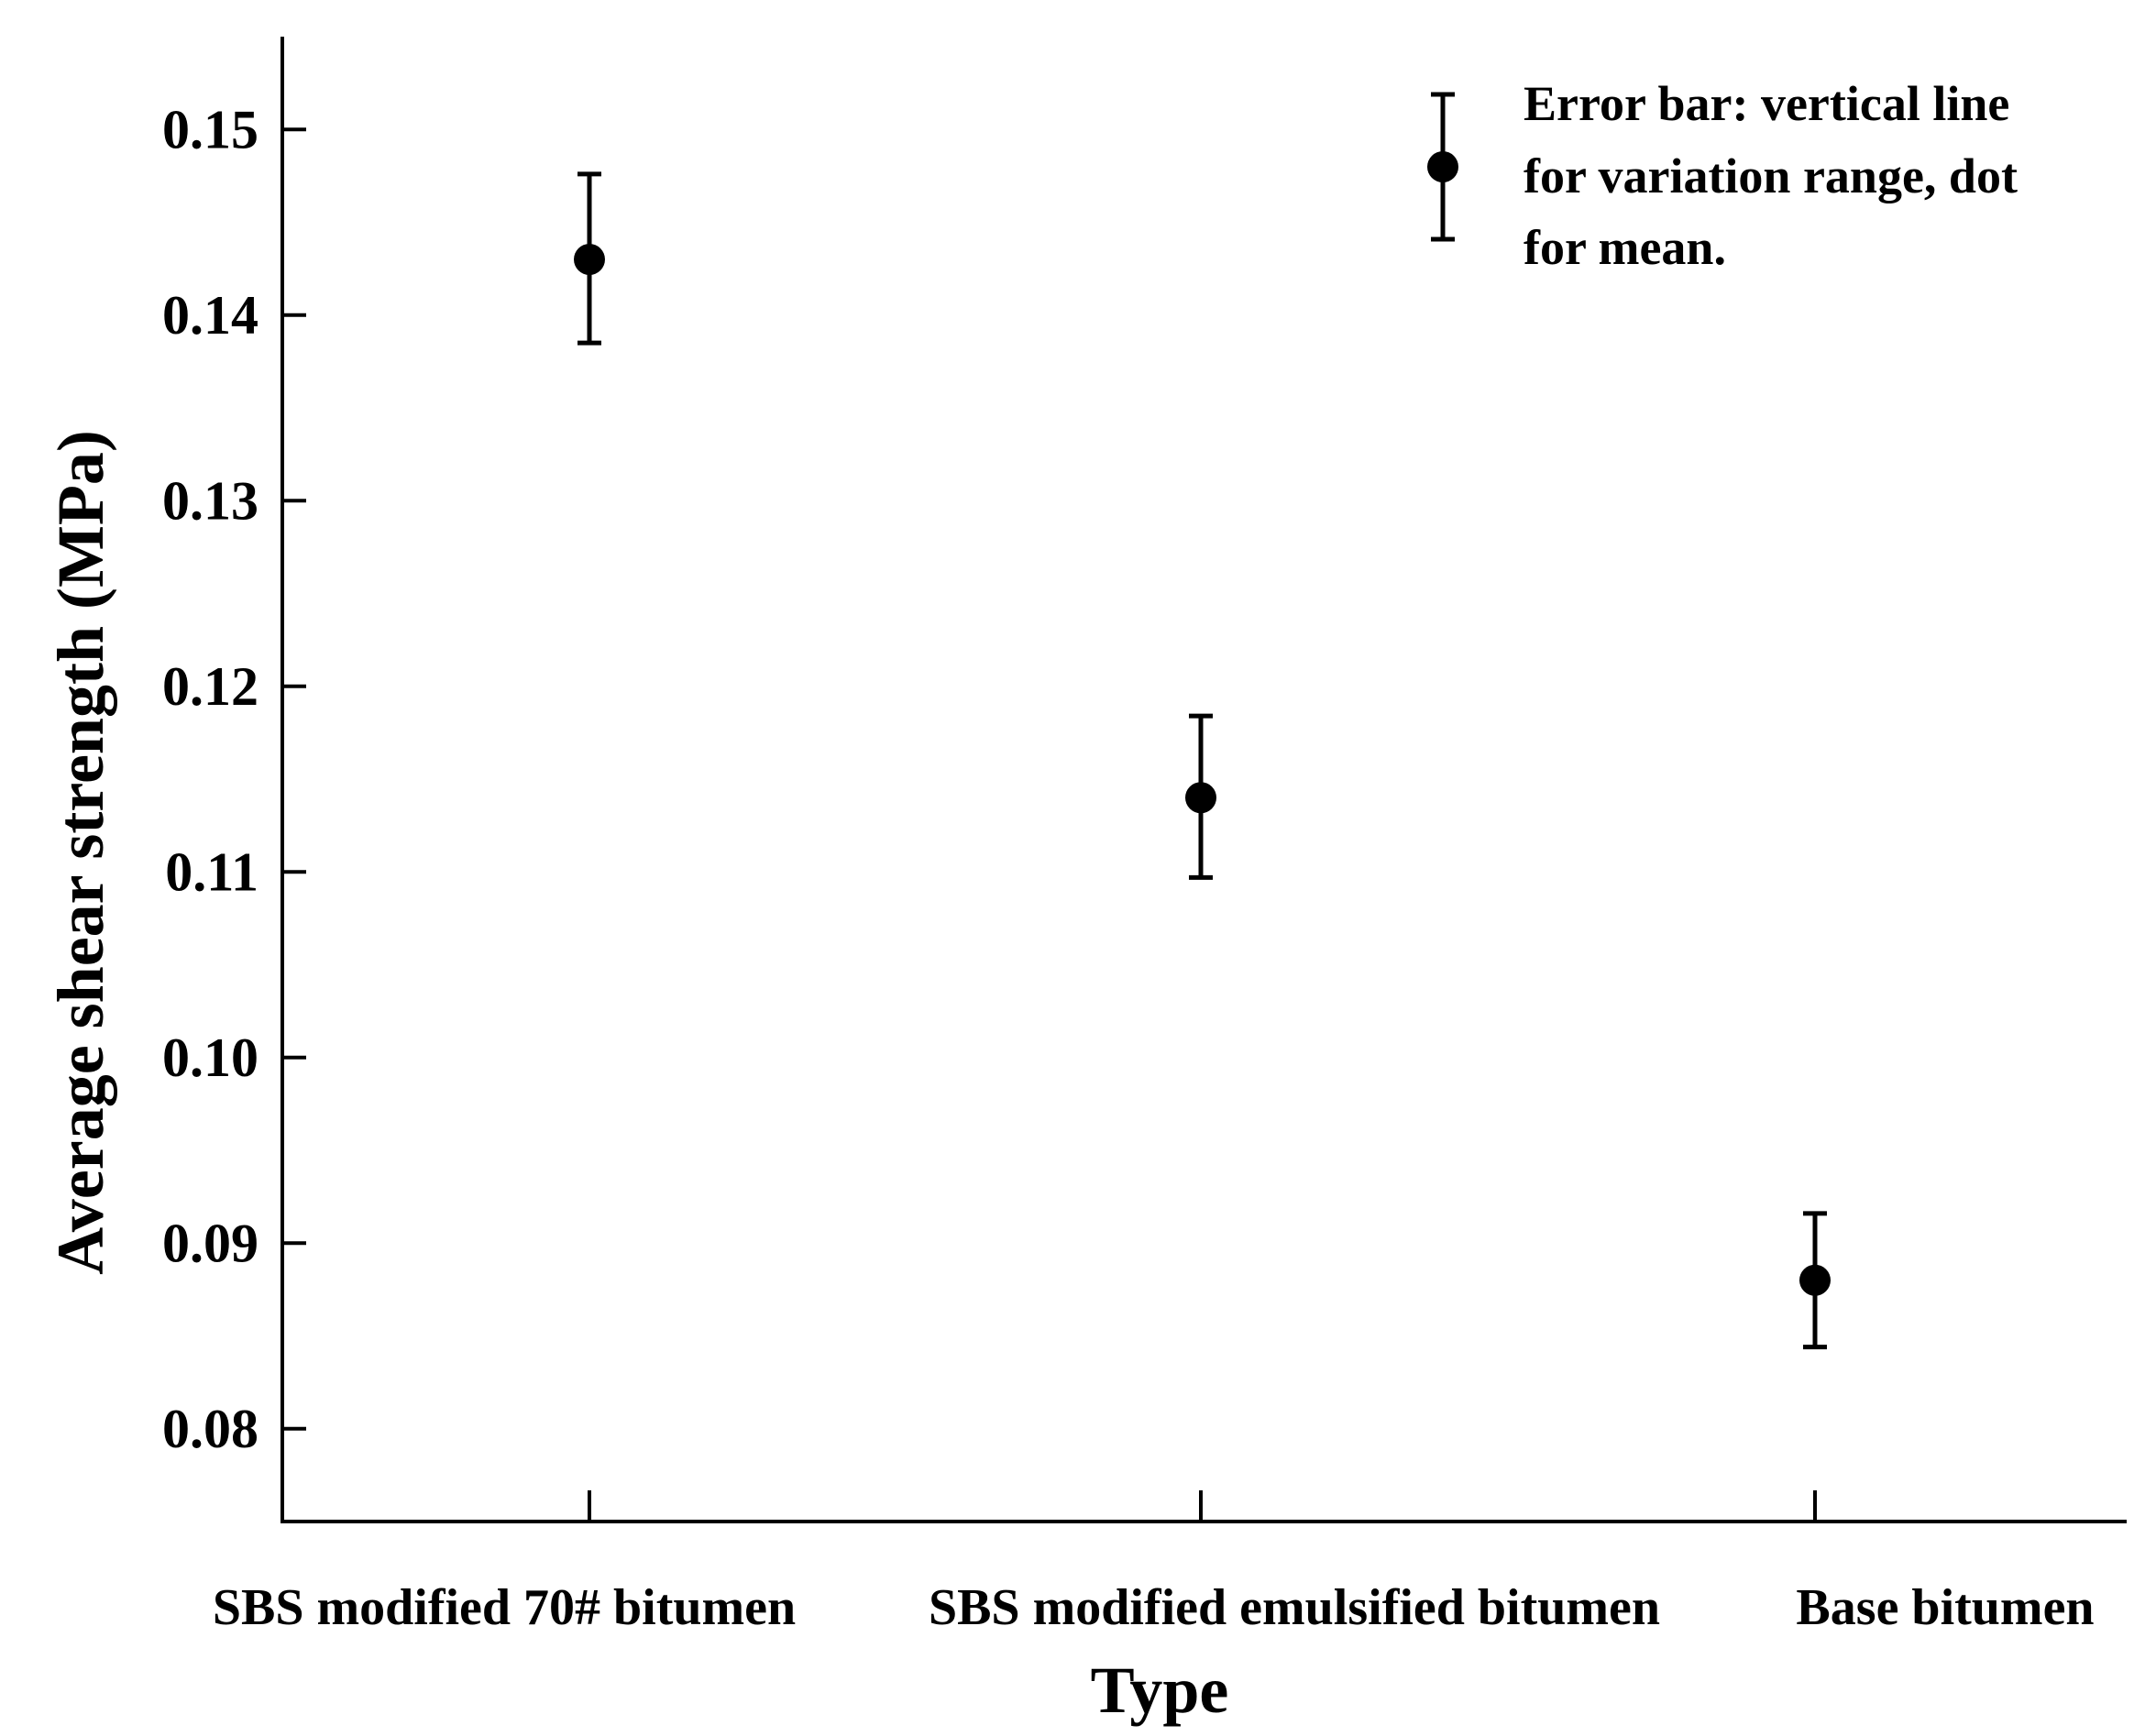 This screenshot has width=2156, height=1736. Describe the element at coordinates (1945, 1608) in the screenshot. I see `x-category-label: Base bitumen` at that location.